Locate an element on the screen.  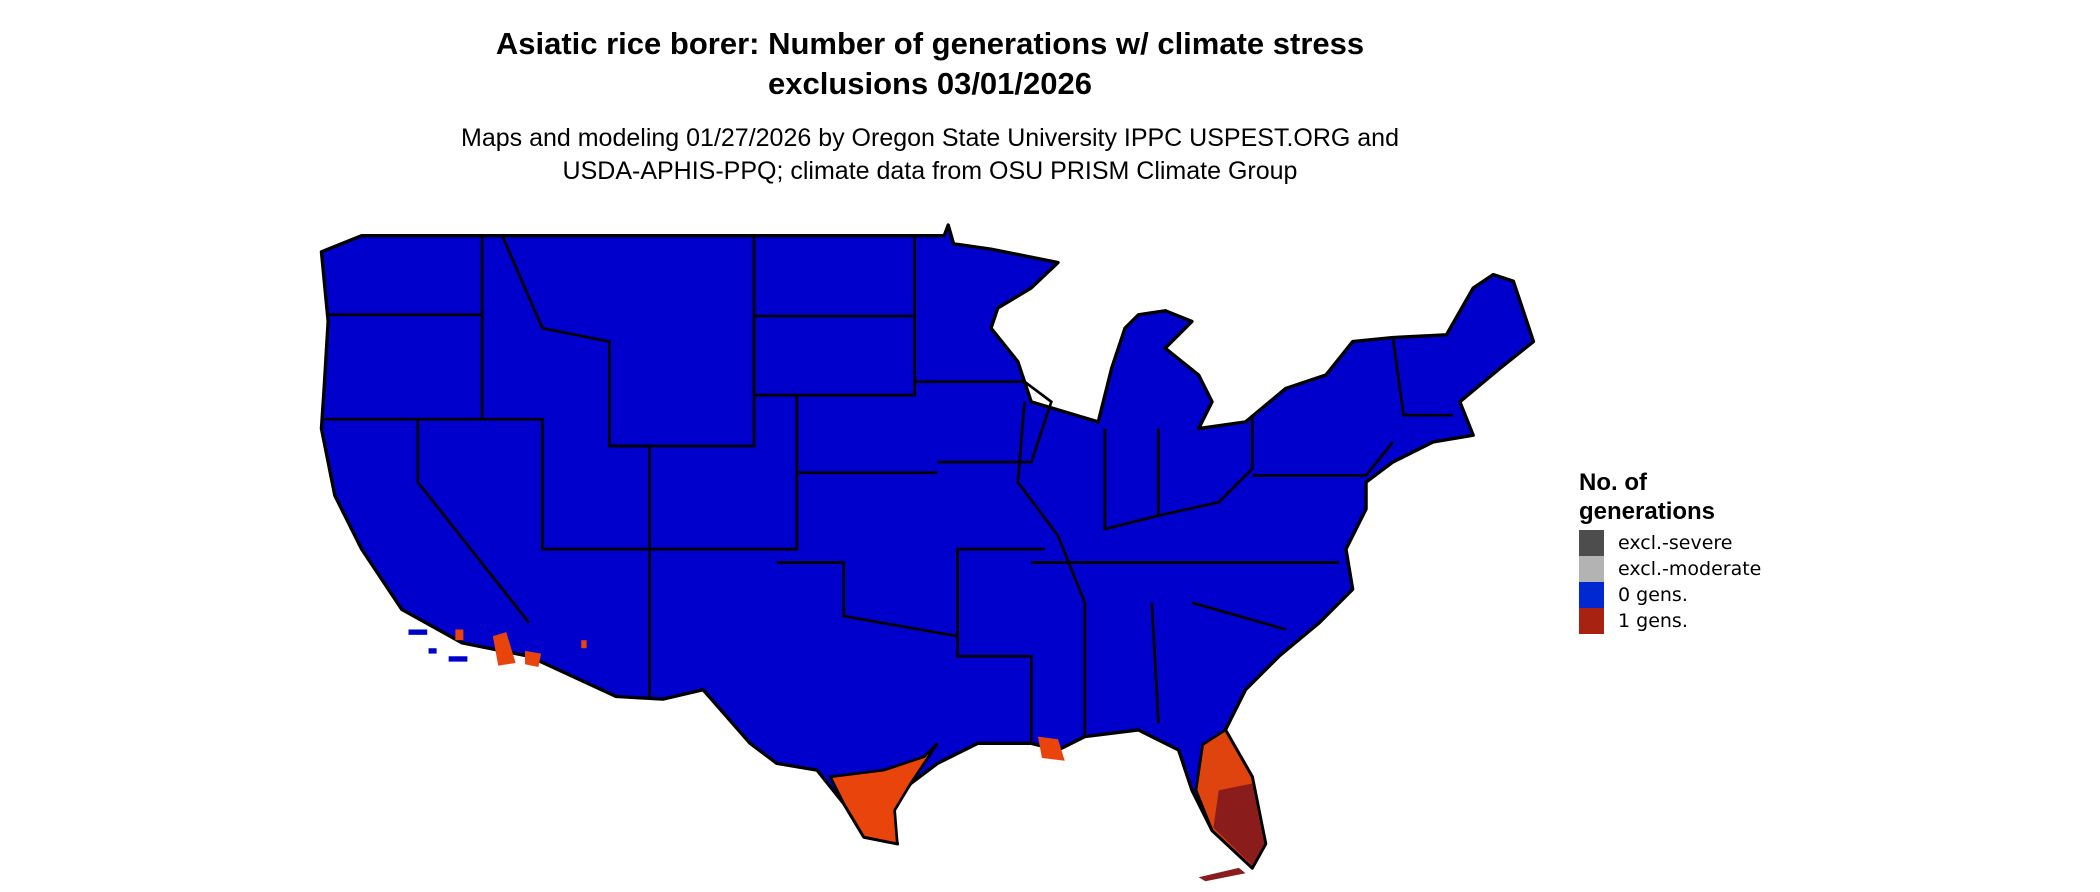
legend-label: 0 gens. is located at coordinates (1653, 595).